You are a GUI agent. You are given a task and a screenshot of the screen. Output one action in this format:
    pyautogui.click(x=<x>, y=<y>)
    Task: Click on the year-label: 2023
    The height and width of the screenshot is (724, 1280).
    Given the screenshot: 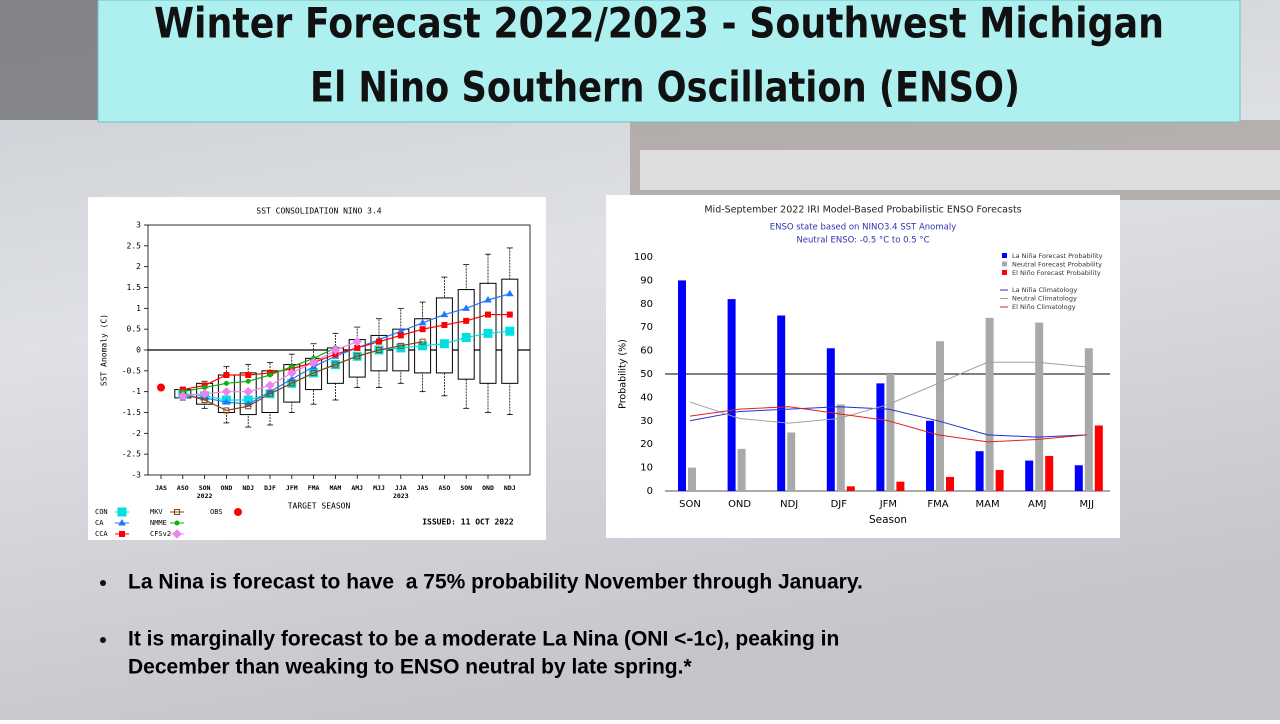 What is the action you would take?
    pyautogui.click(x=401, y=496)
    